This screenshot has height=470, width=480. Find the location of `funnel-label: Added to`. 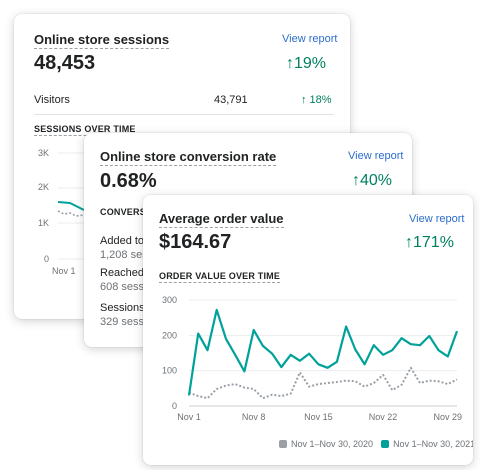

funnel-label: Added to is located at coordinates (122, 241).